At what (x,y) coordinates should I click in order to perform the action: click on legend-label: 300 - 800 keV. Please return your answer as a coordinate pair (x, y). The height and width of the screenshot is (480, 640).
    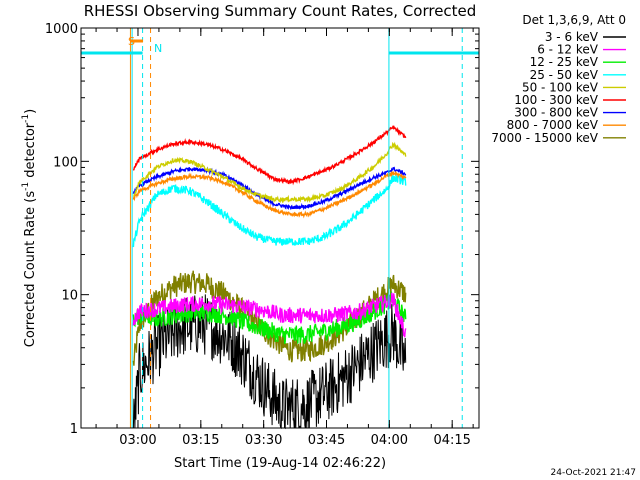
    Looking at the image, I should click on (556, 113).